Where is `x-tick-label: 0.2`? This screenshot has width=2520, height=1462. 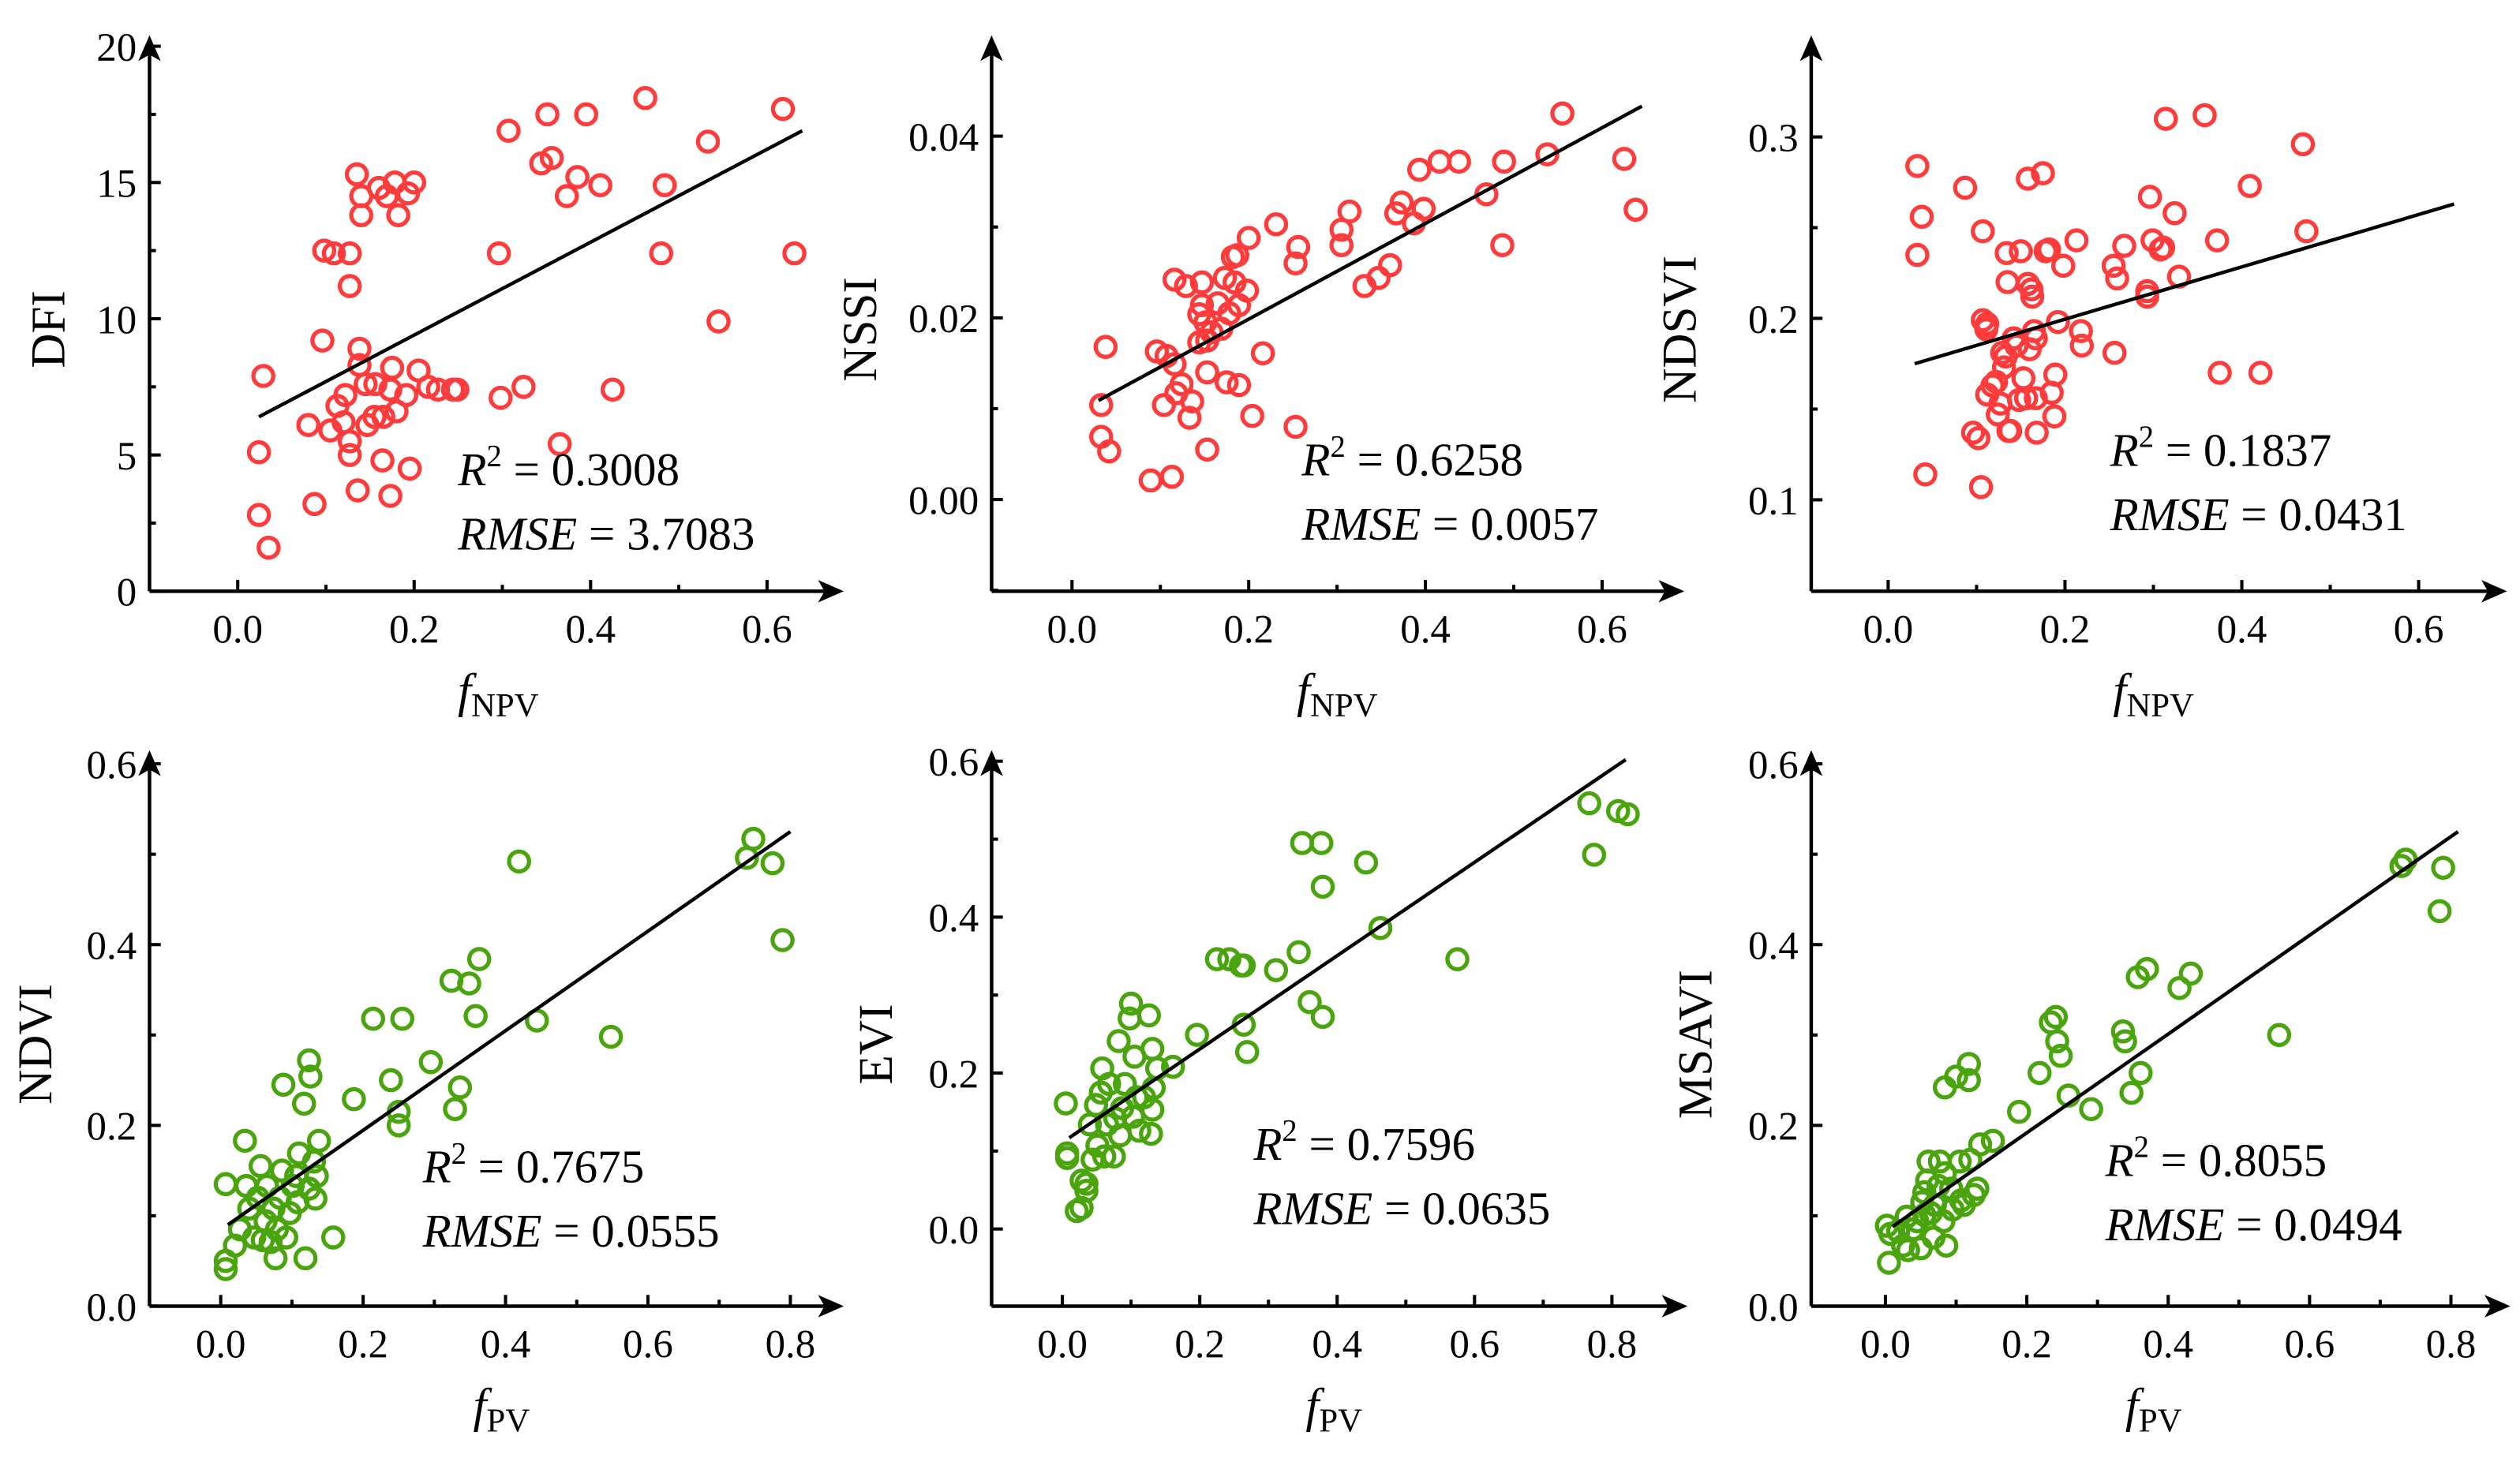 x-tick-label: 0.2 is located at coordinates (414, 630).